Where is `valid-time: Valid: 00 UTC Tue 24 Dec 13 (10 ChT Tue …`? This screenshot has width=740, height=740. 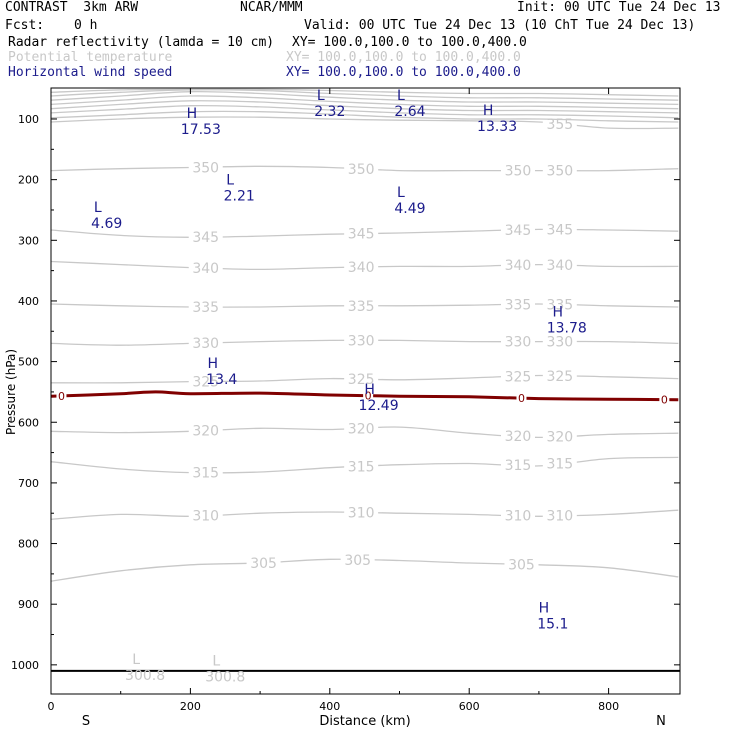 valid-time: Valid: 00 UTC Tue 24 Dec 13 (10 ChT Tue … is located at coordinates (500, 25).